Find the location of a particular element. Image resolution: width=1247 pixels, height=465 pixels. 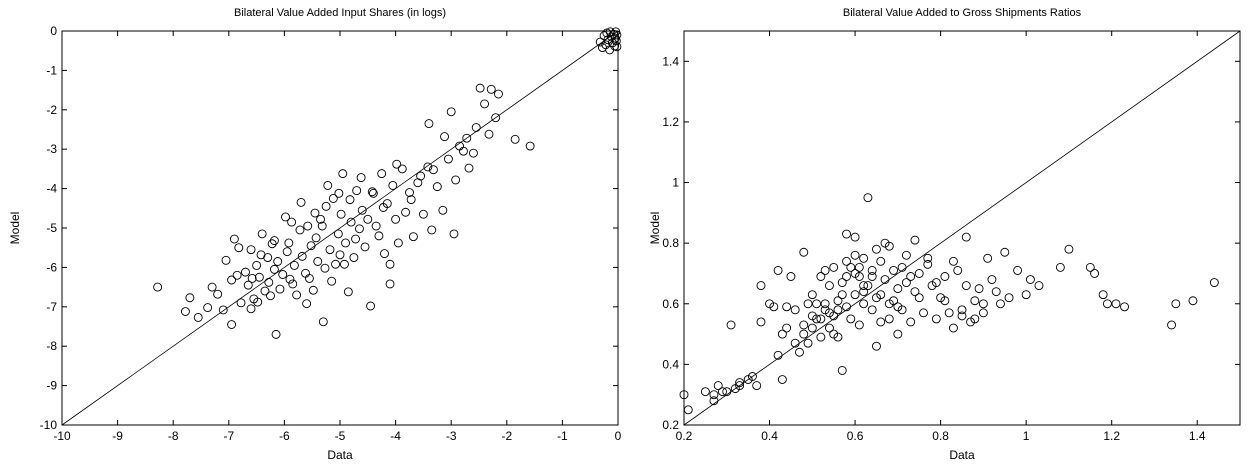

y-tick-label: 0.8 is located at coordinates (670, 243).